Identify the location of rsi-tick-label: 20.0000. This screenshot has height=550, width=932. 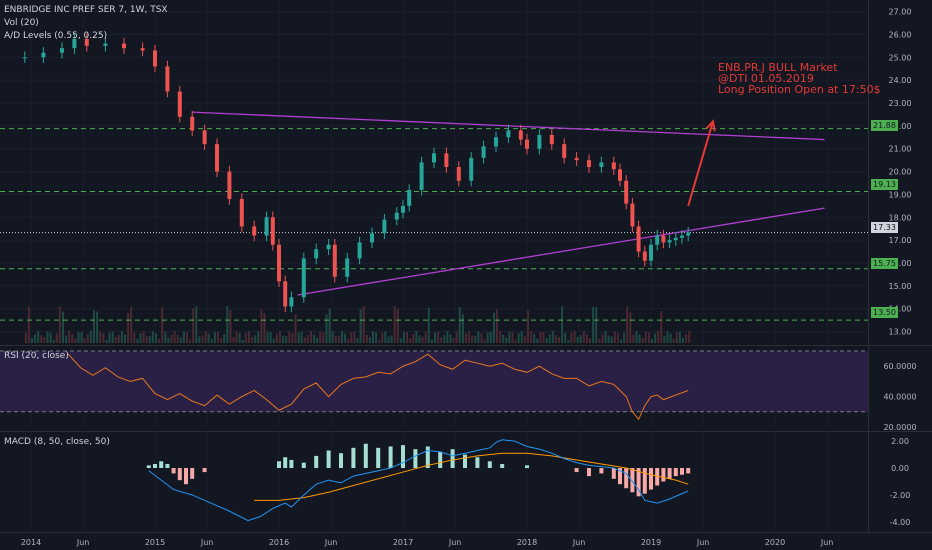
(899, 427).